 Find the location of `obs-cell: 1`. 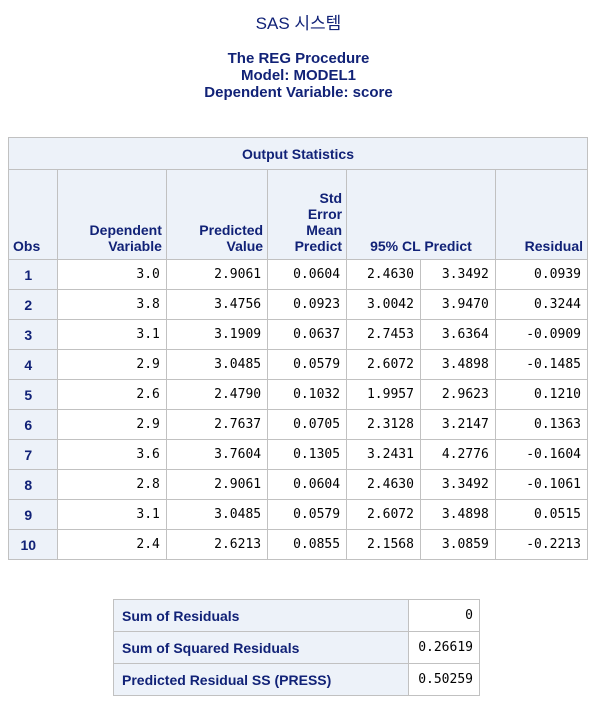

obs-cell: 1 is located at coordinates (33, 274).